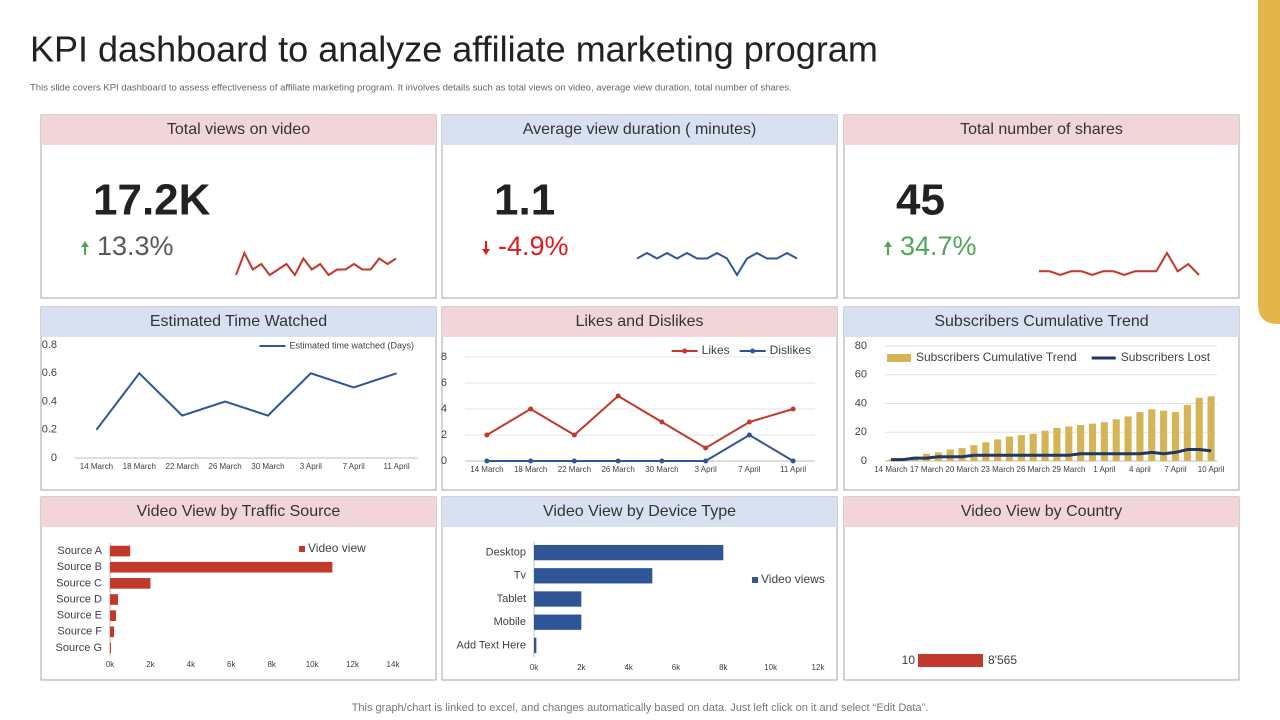 This screenshot has width=1280, height=720. I want to click on x-tick-label: 18 March, so click(139, 466).